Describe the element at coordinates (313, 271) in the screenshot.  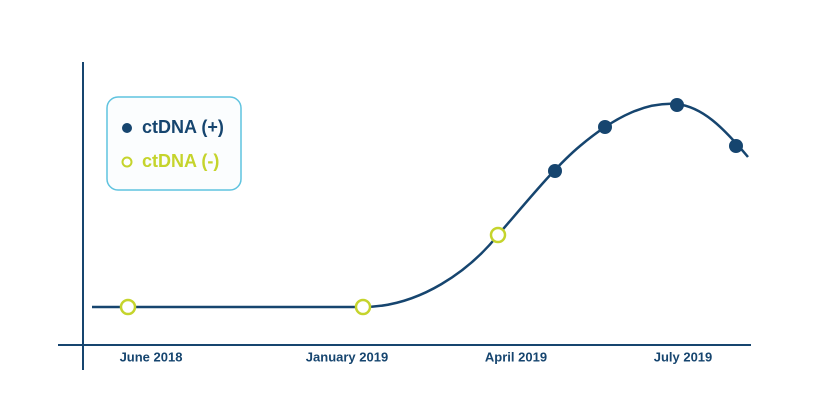
I see `negative-points` at that location.